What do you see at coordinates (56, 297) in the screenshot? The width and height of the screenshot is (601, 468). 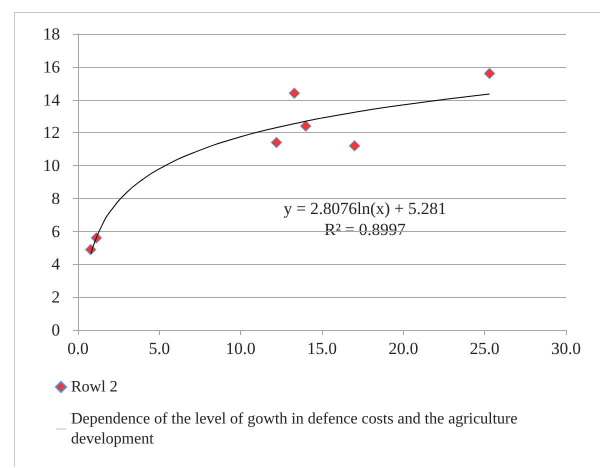 I see `y-tick-label: 2` at bounding box center [56, 297].